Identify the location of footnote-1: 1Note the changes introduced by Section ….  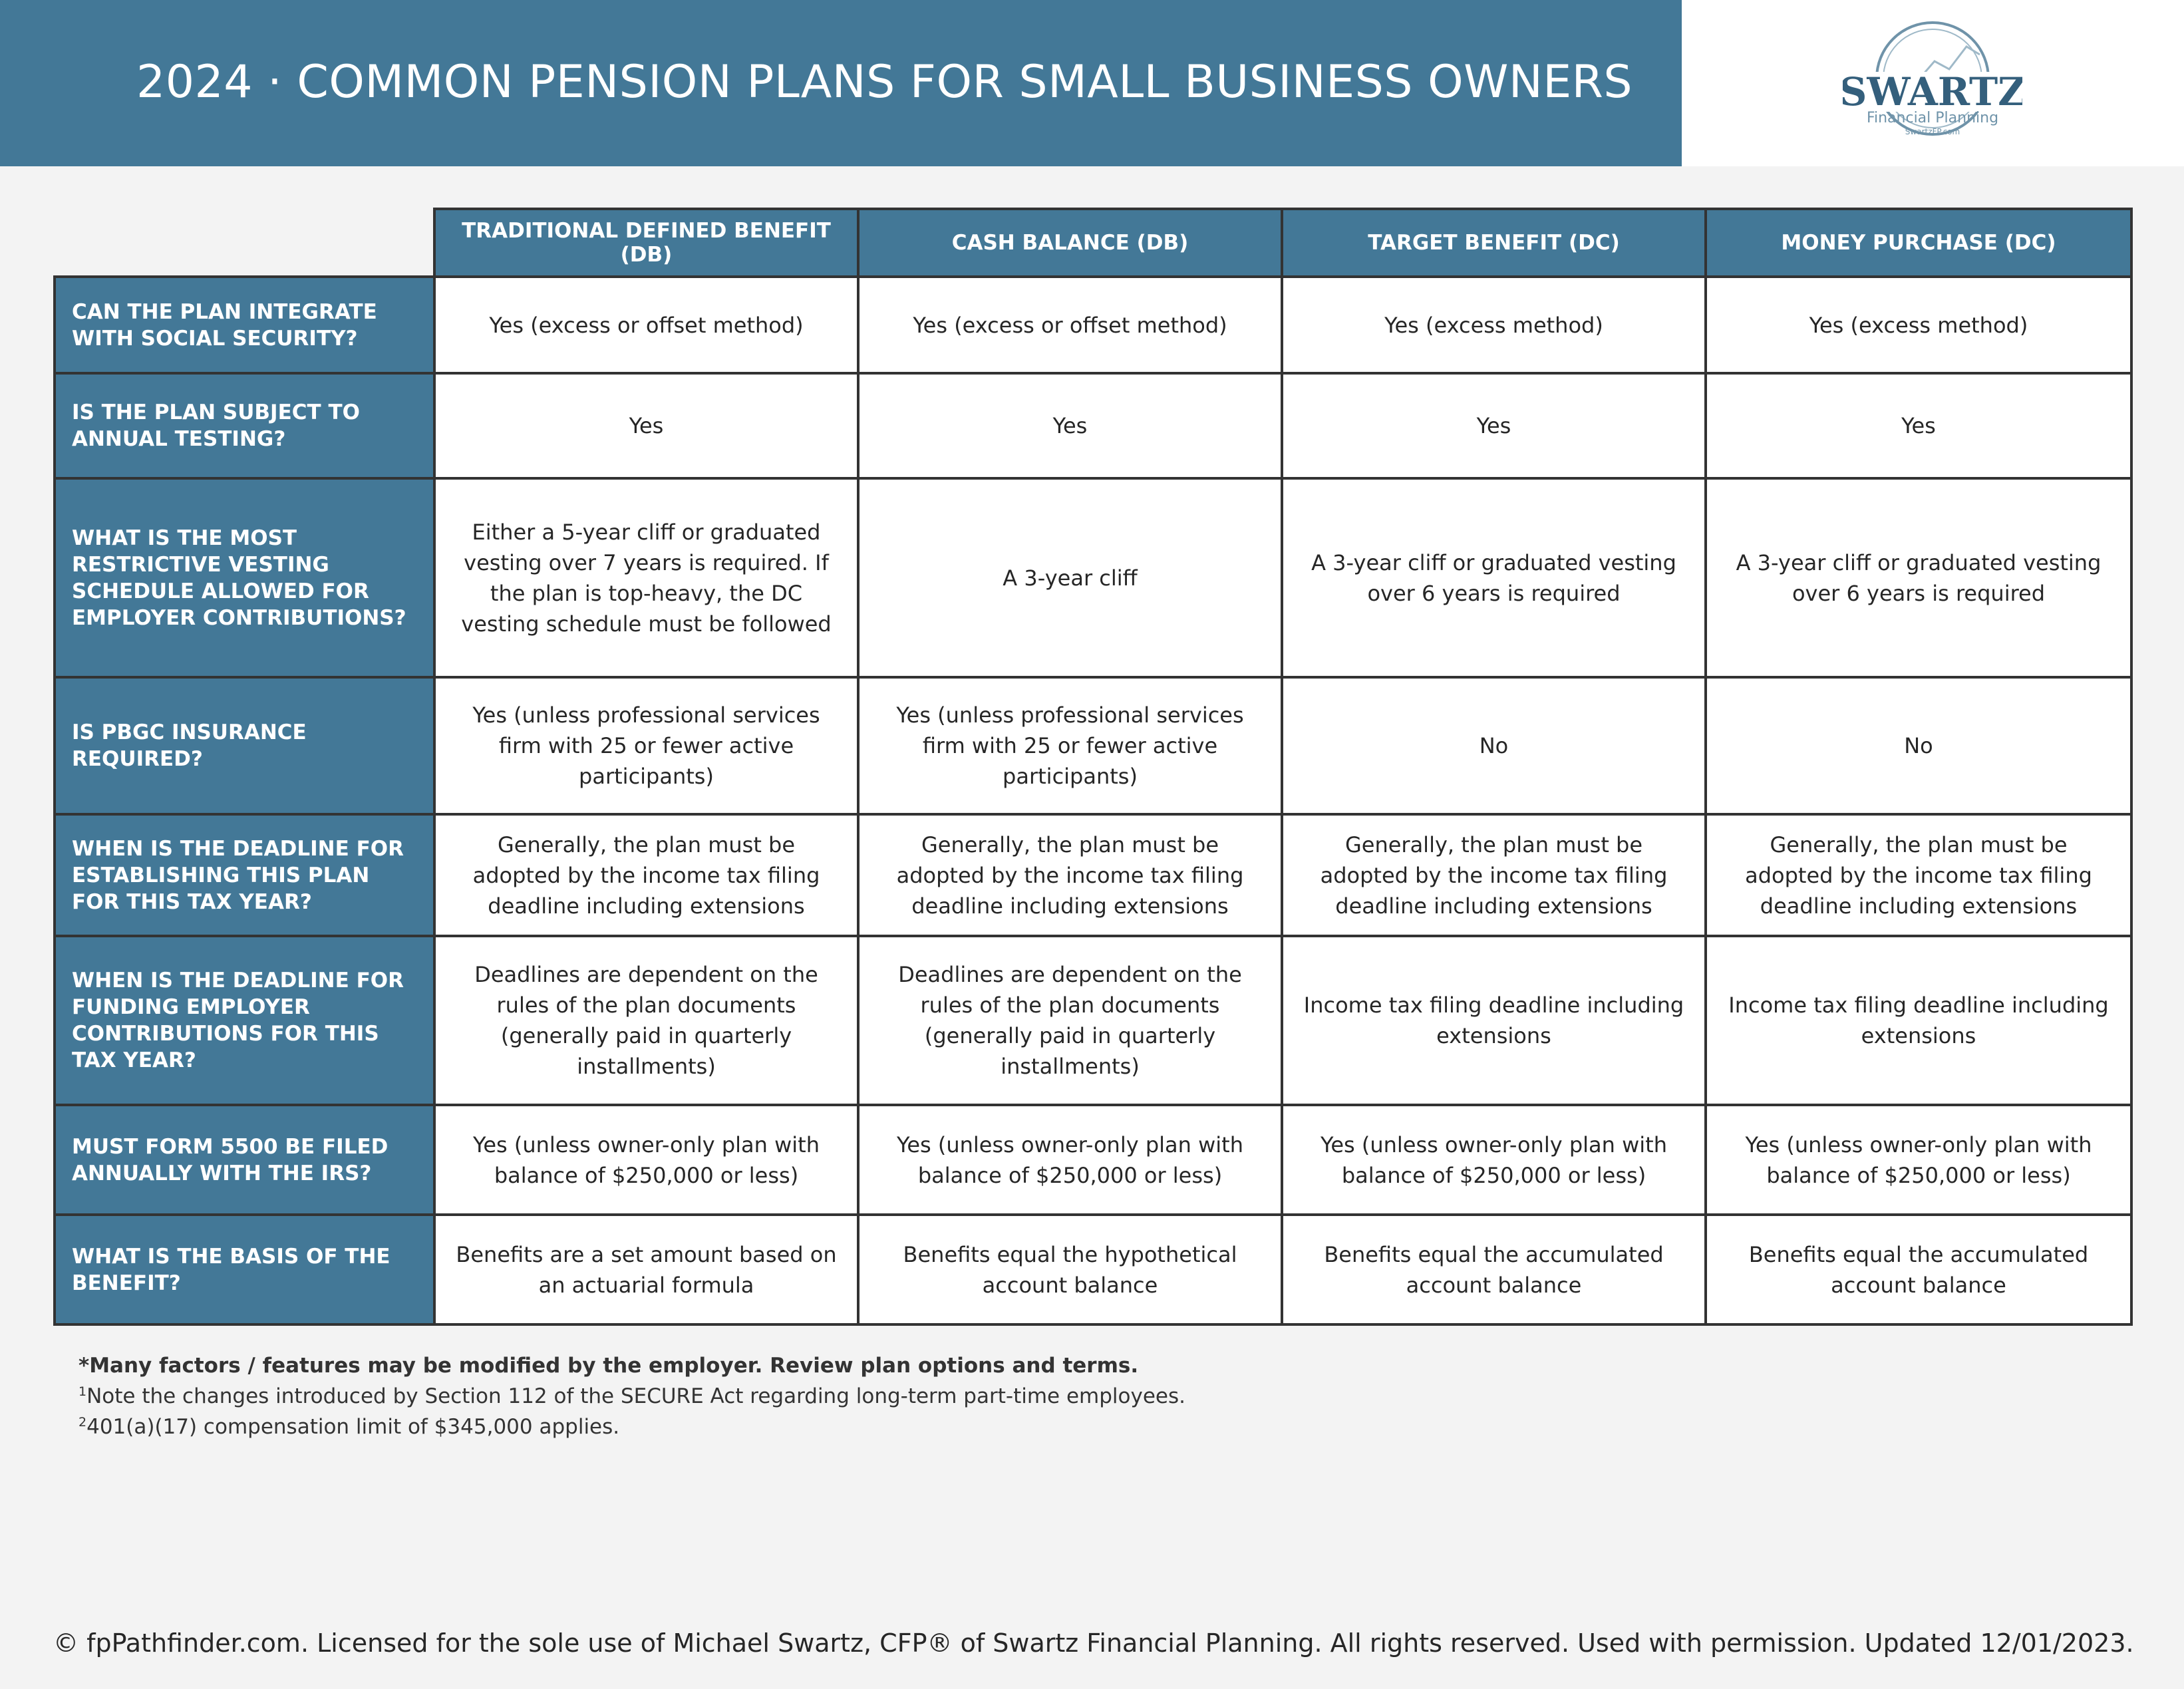
(631, 1396).